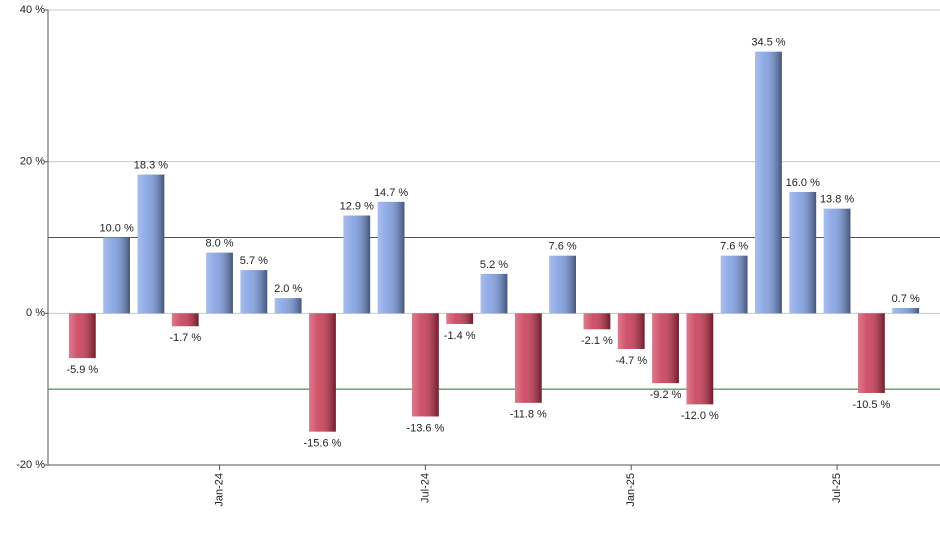 The image size is (940, 550). I want to click on value-label: -15.6 %, so click(323, 444).